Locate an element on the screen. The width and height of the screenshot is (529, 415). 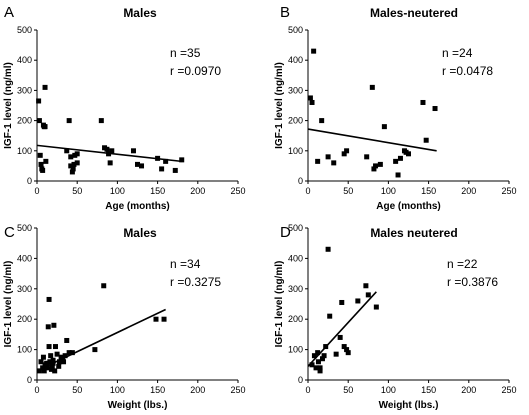
panel-b-y-tick-label: 400 is located at coordinates (295, 60).